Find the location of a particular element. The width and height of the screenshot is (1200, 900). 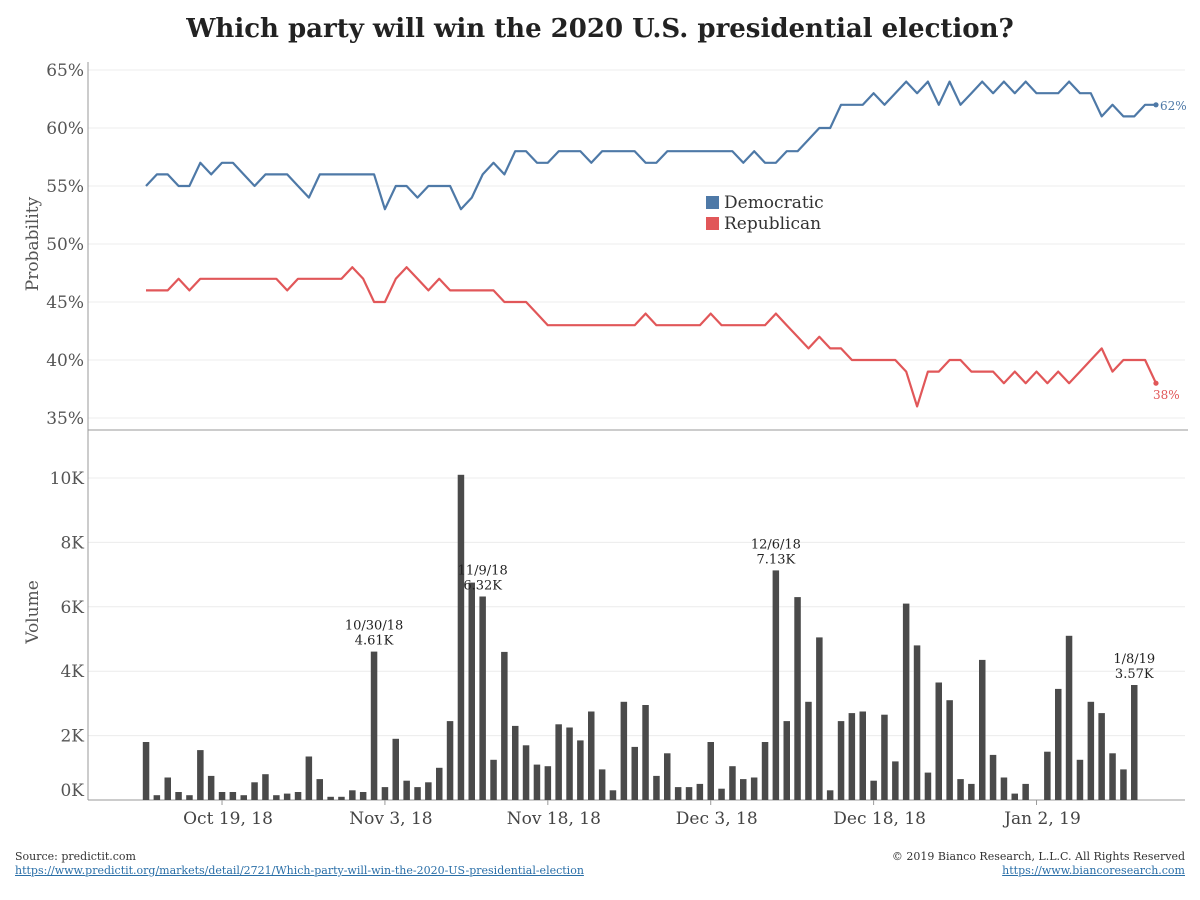

prob-tick-label: 60% is located at coordinates (65, 129).